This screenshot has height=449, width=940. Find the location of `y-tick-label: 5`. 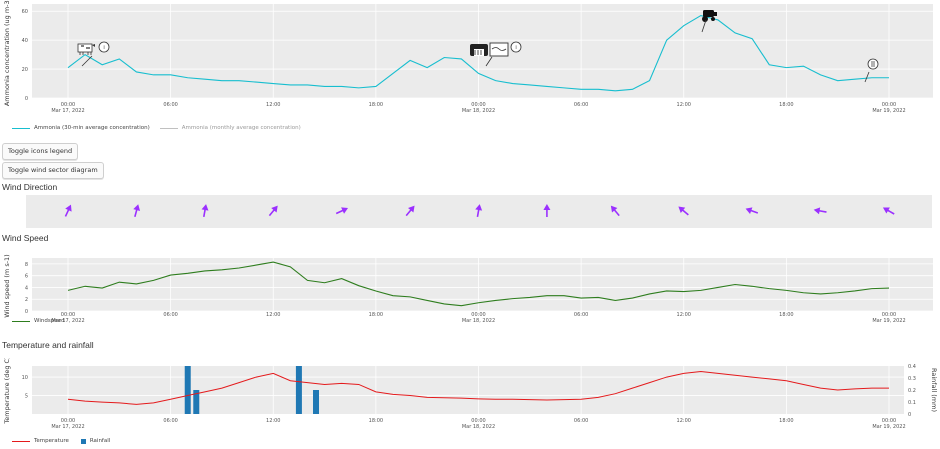

y-tick-label: 5 is located at coordinates (26, 397).